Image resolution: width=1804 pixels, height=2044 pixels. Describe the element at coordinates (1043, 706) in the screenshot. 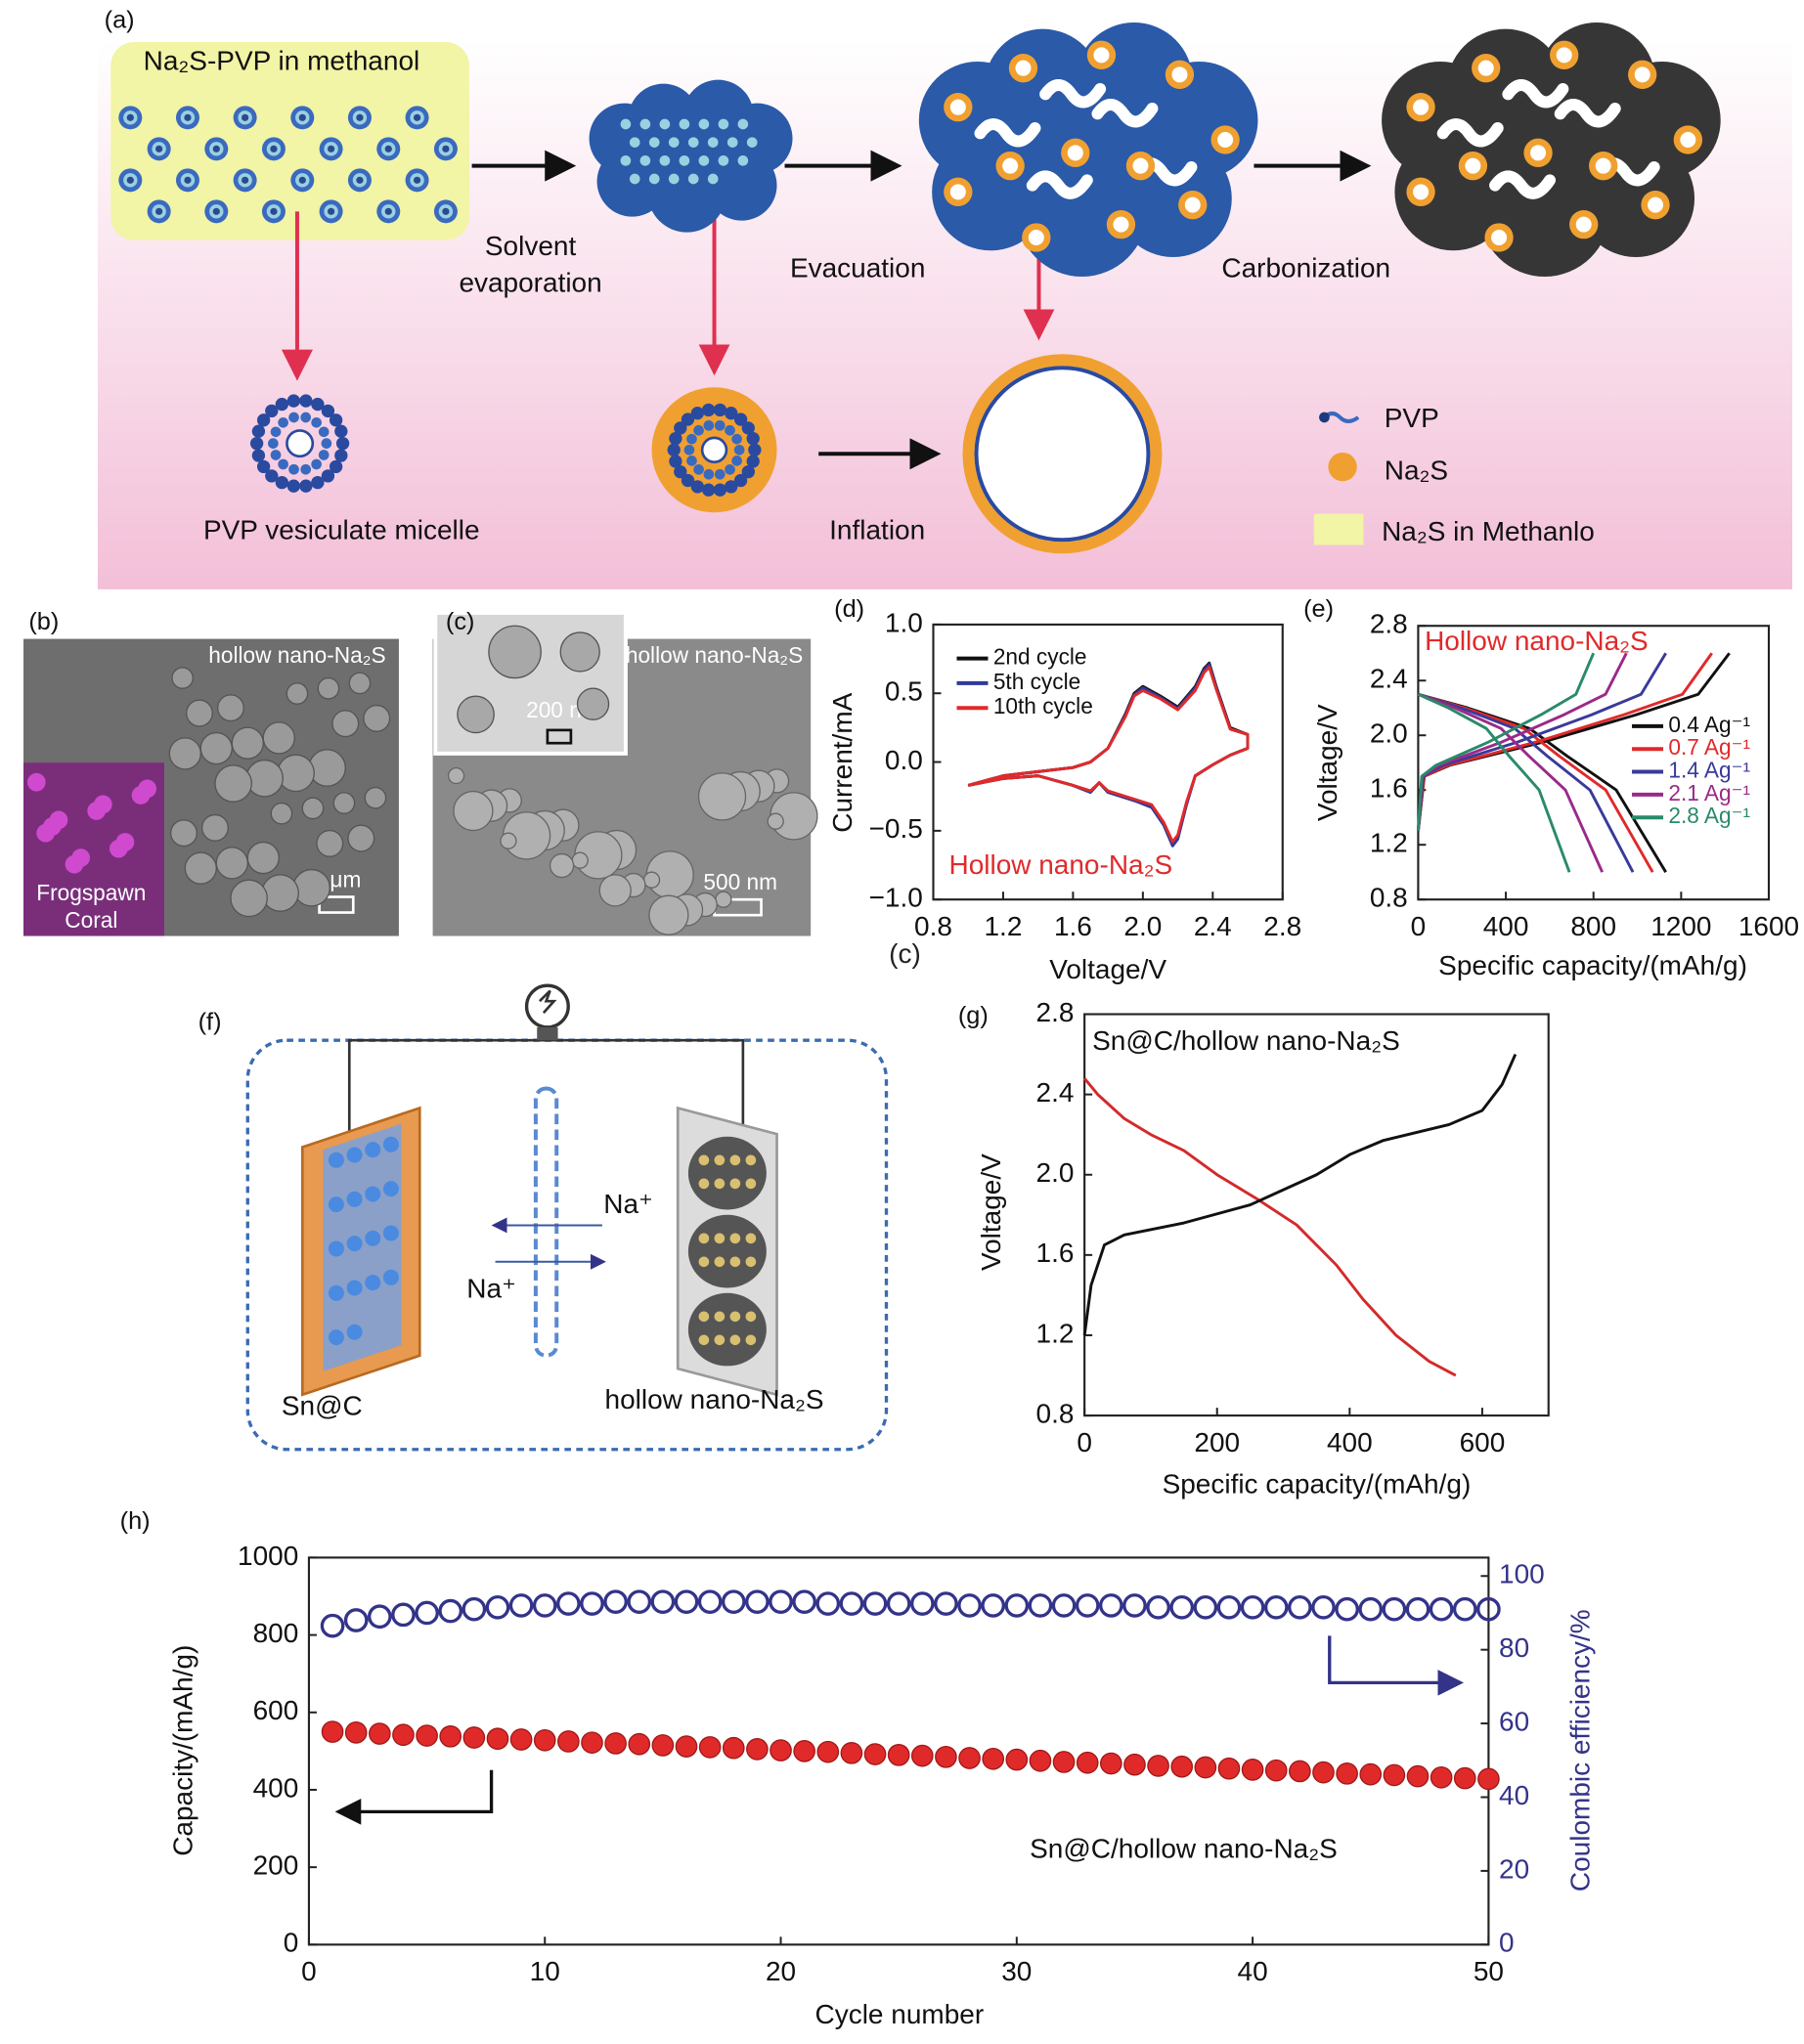

I see `legend-label: 10th cycle` at that location.